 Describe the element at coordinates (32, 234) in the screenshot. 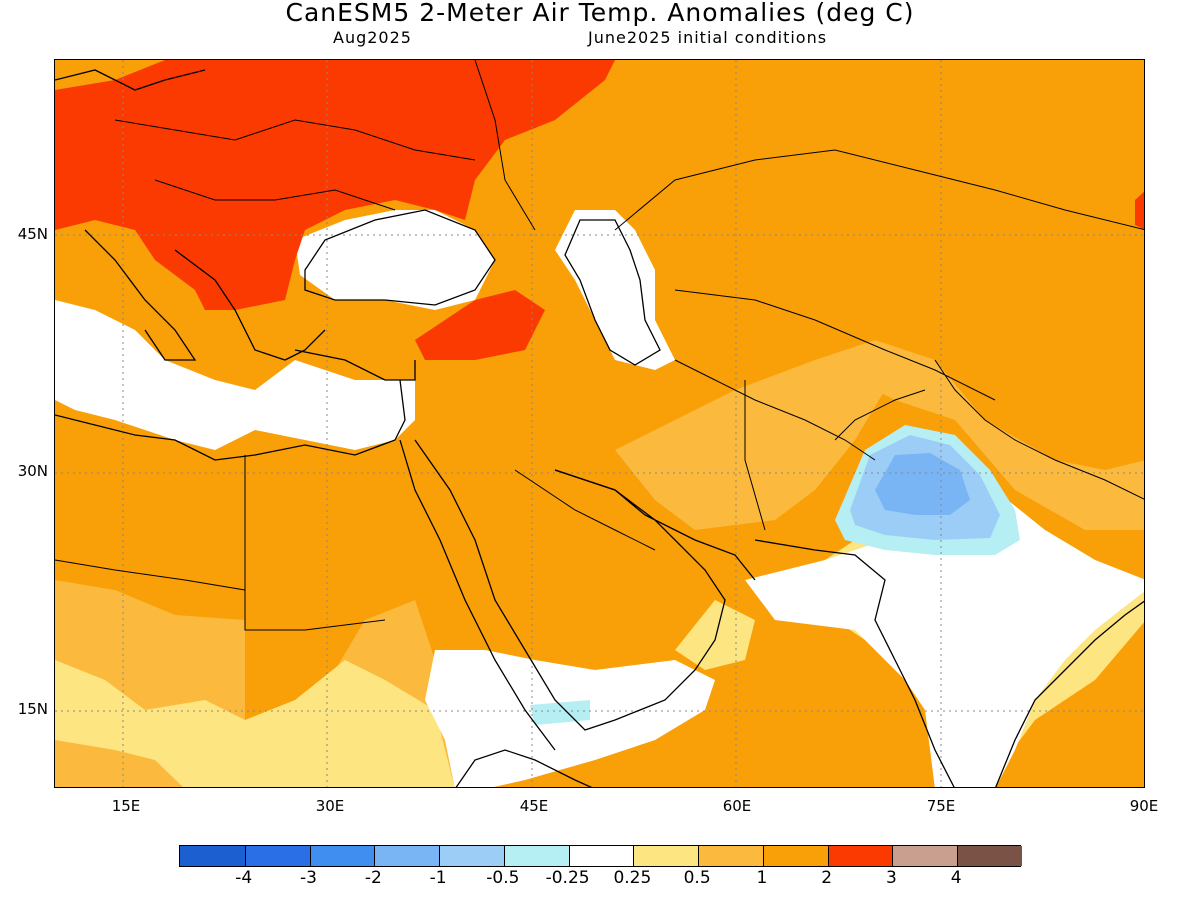

I see `lat-label-45n: 45N` at that location.